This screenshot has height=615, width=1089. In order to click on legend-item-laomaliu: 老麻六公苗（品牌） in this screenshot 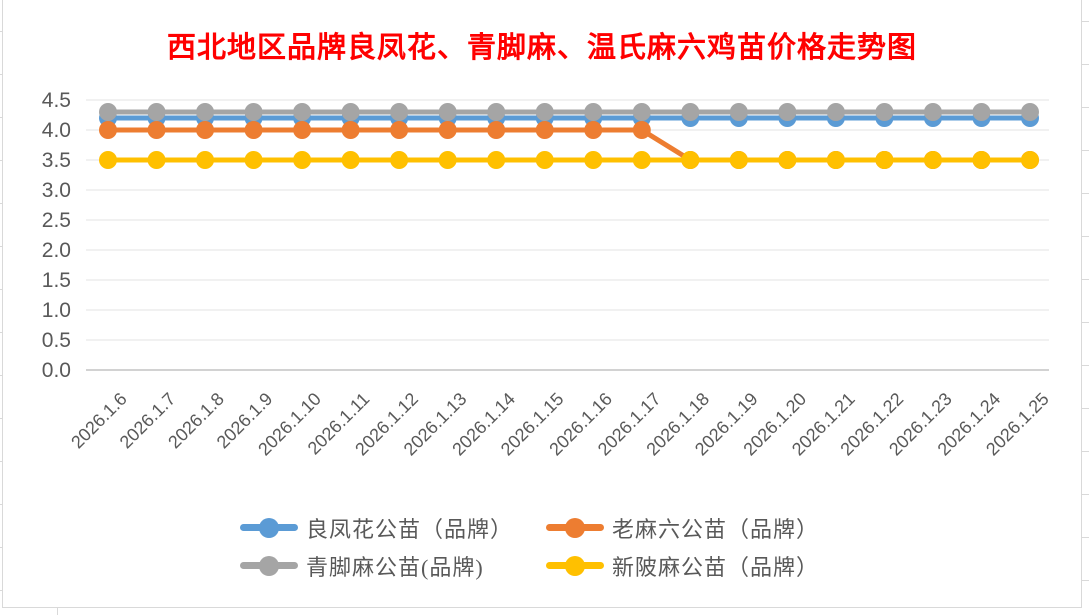, I will do `click(695, 527)`.